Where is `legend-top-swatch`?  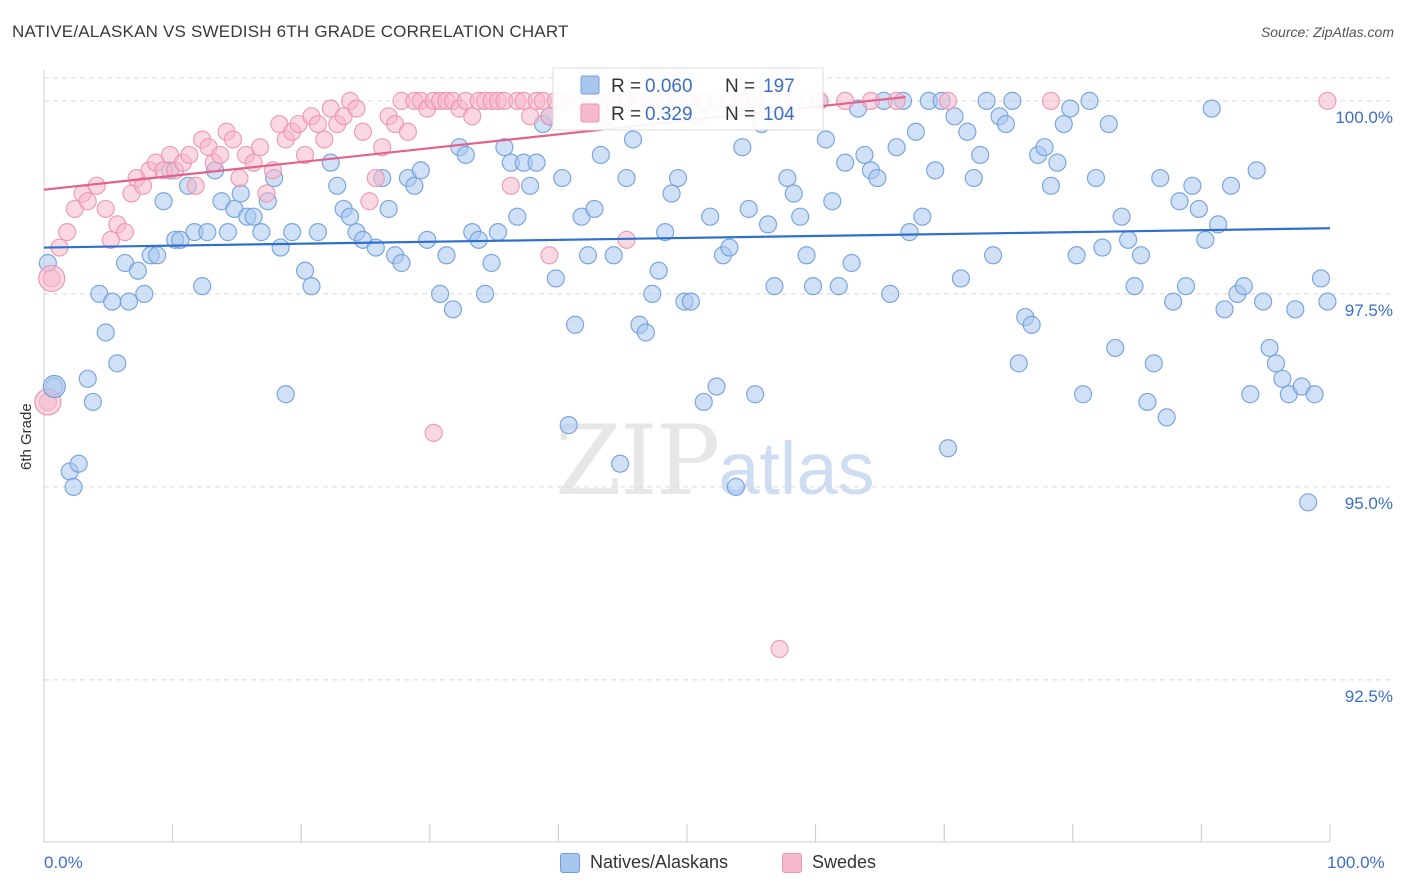
legend-top-swatch is located at coordinates (590, 113).